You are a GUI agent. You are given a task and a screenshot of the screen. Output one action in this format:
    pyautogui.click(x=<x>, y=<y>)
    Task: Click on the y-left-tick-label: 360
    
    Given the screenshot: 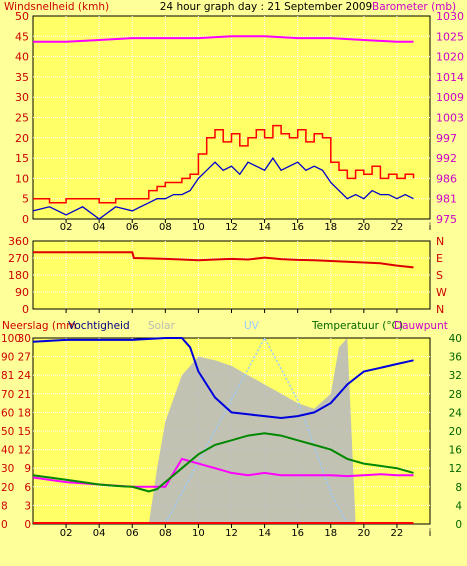 What is the action you would take?
    pyautogui.click(x=18, y=241)
    